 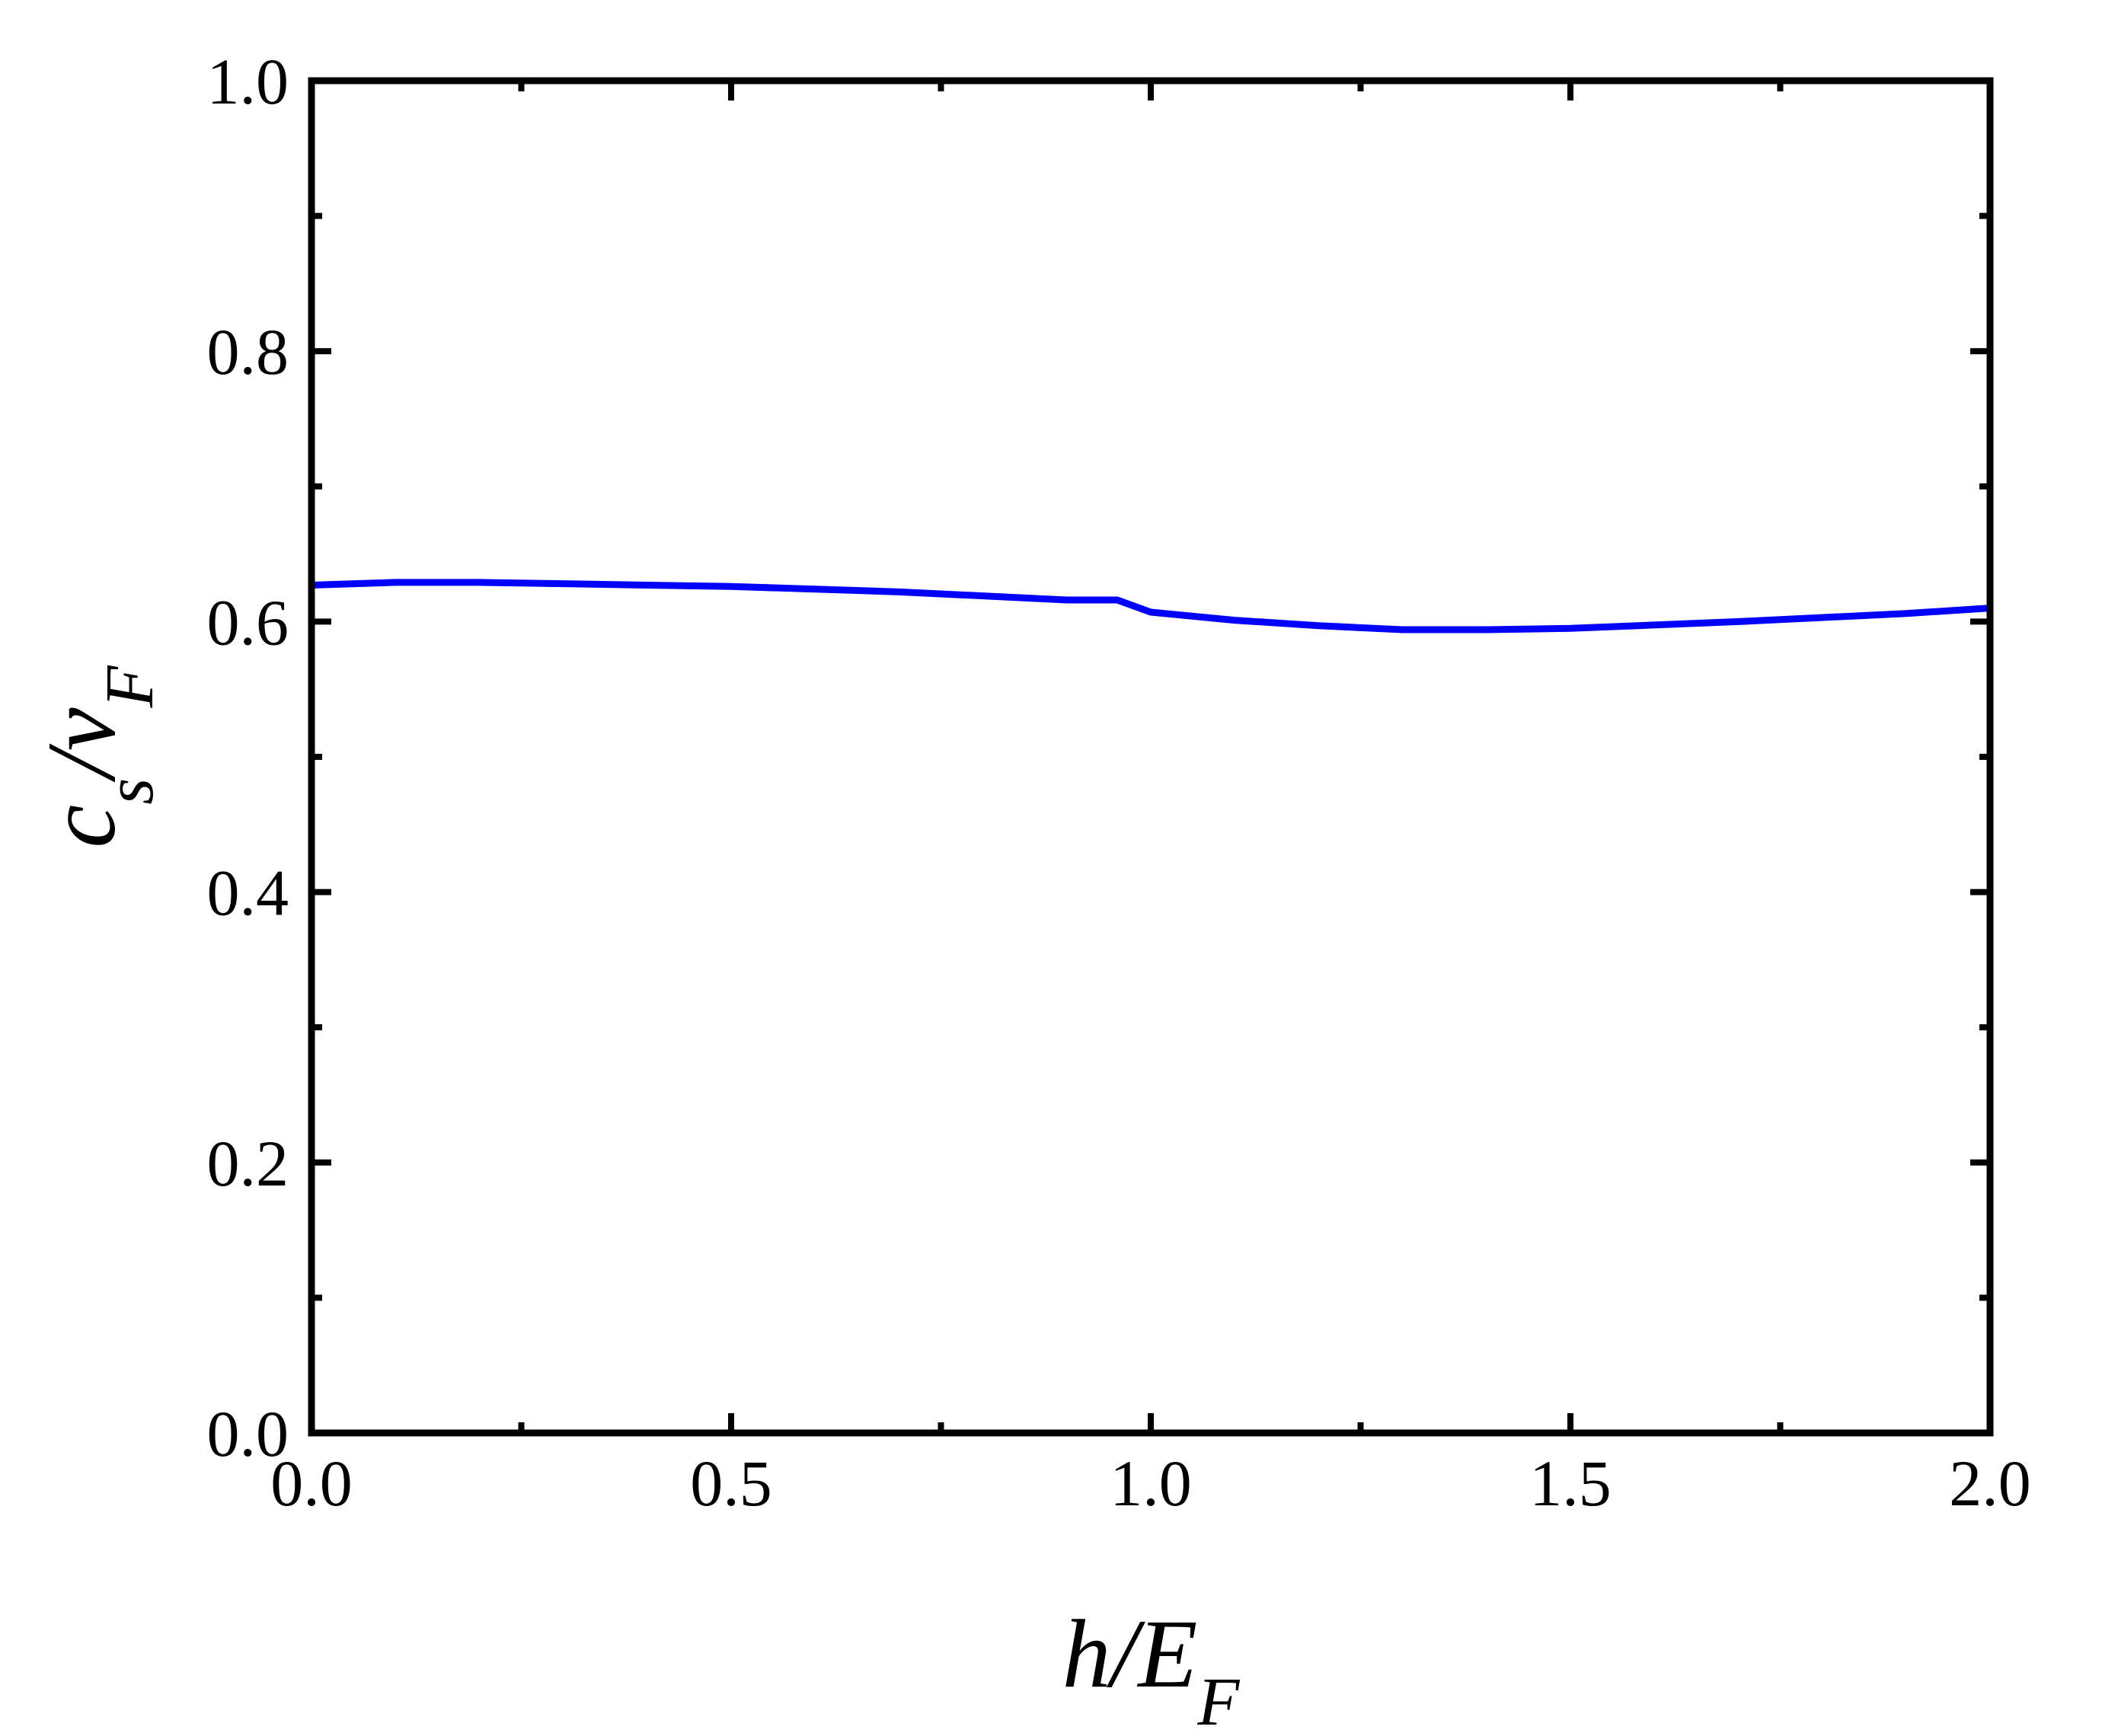 I want to click on y-tick-label: 0.8, so click(x=248, y=351).